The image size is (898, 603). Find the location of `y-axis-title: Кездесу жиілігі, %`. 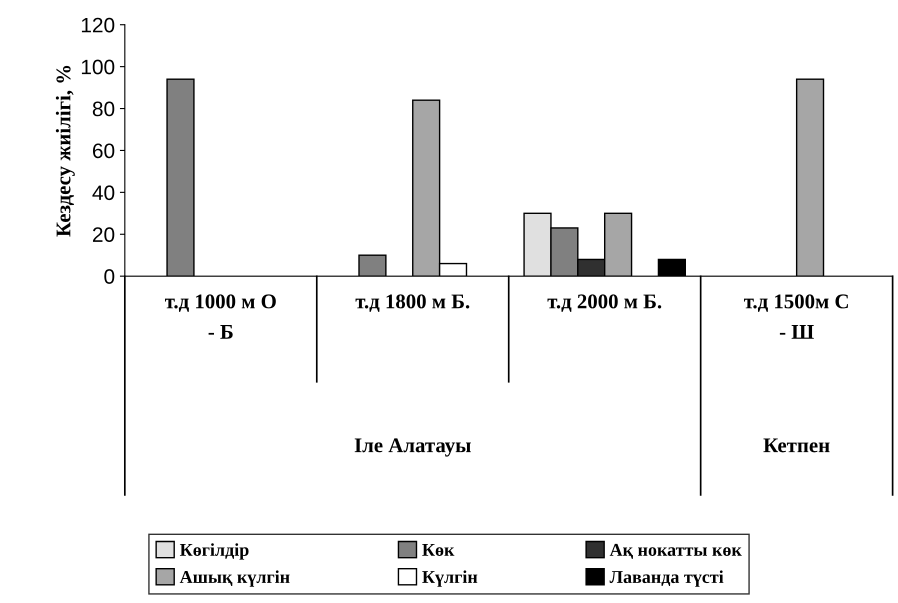

y-axis-title: Кездесу жиілігі, % is located at coordinates (65, 151).